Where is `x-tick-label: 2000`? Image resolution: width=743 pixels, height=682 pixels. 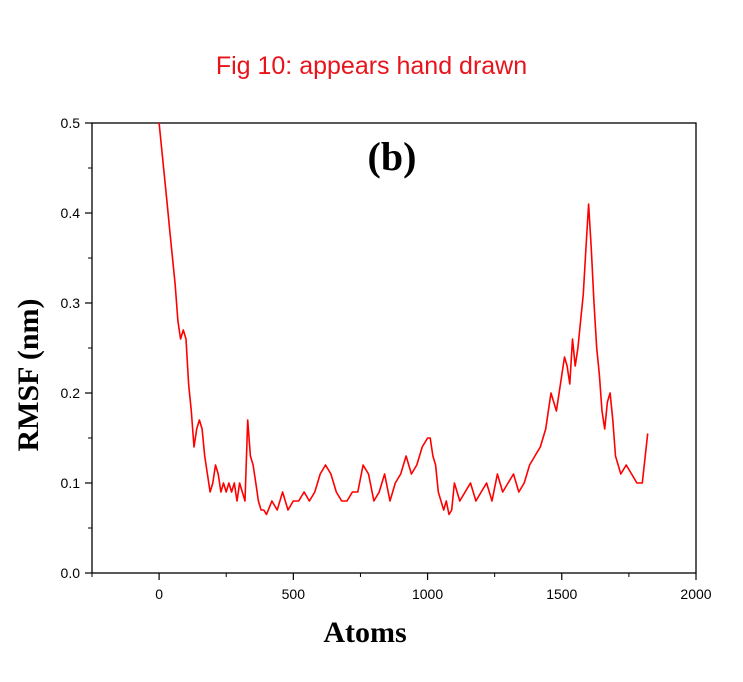
x-tick-label: 2000 is located at coordinates (695, 594).